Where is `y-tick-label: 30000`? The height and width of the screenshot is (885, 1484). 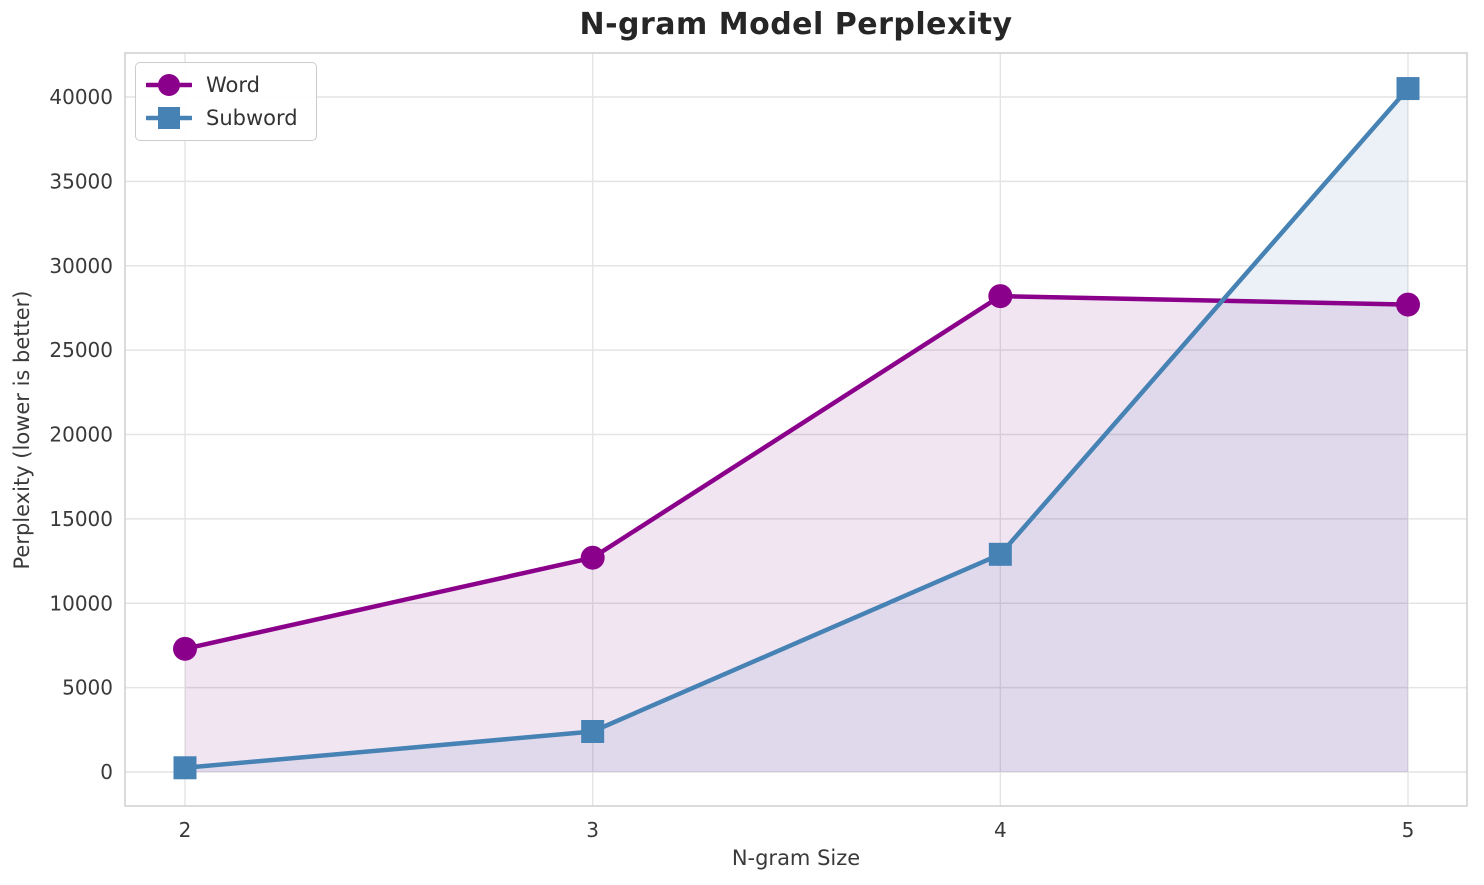
y-tick-label: 30000 is located at coordinates (81, 266).